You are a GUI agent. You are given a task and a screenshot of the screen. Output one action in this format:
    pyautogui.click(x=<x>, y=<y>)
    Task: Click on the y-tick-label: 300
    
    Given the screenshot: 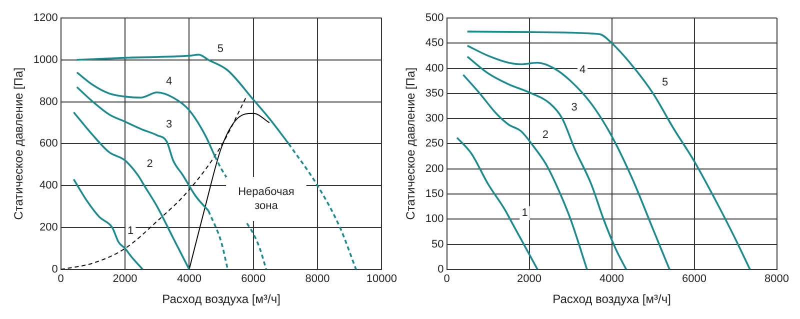 What is the action you would take?
    pyautogui.click(x=434, y=118)
    